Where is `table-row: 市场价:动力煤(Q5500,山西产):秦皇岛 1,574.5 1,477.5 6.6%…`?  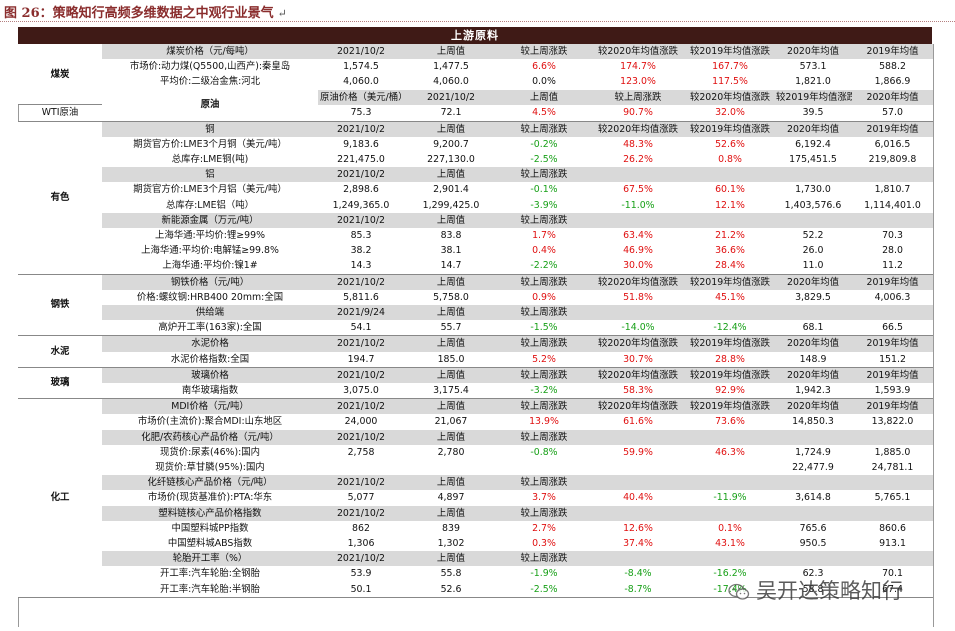
table-row: 市场价:动力煤(Q5500,山西产):秦皇岛 1,574.5 1,477.5 6.6%… is located at coordinates (475, 66).